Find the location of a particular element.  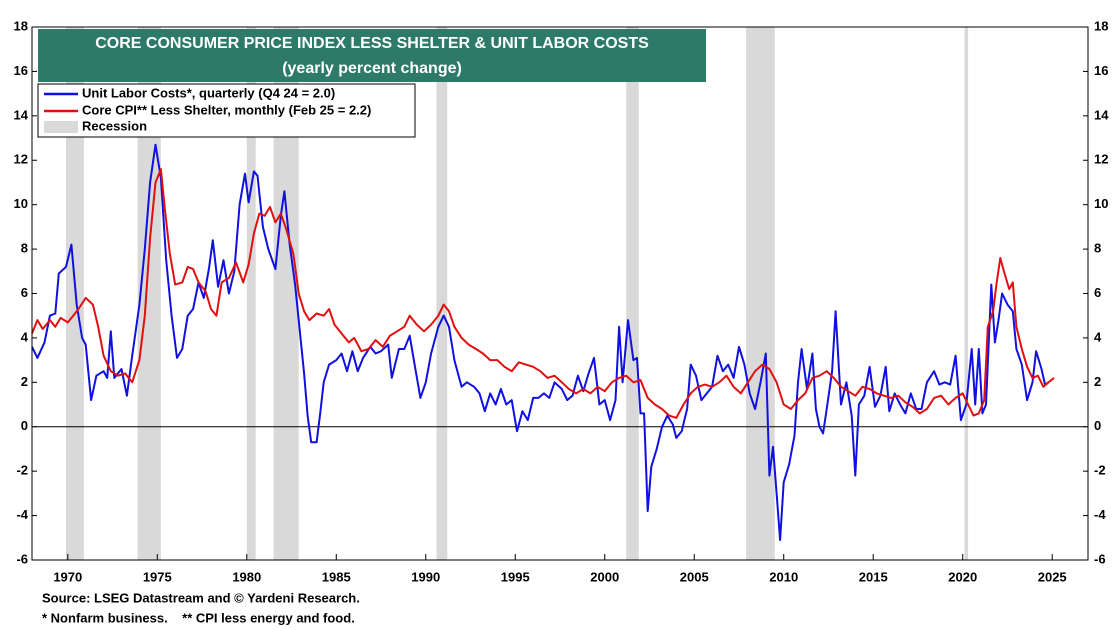

title-box is located at coordinates (372, 55).